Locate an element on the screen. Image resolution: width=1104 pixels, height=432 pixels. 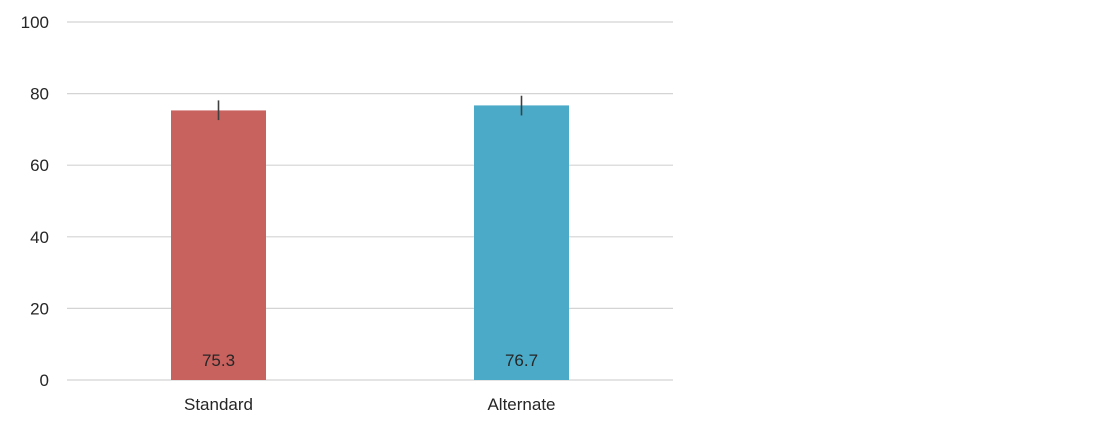
y-tick-label-40: 40 is located at coordinates (39, 237).